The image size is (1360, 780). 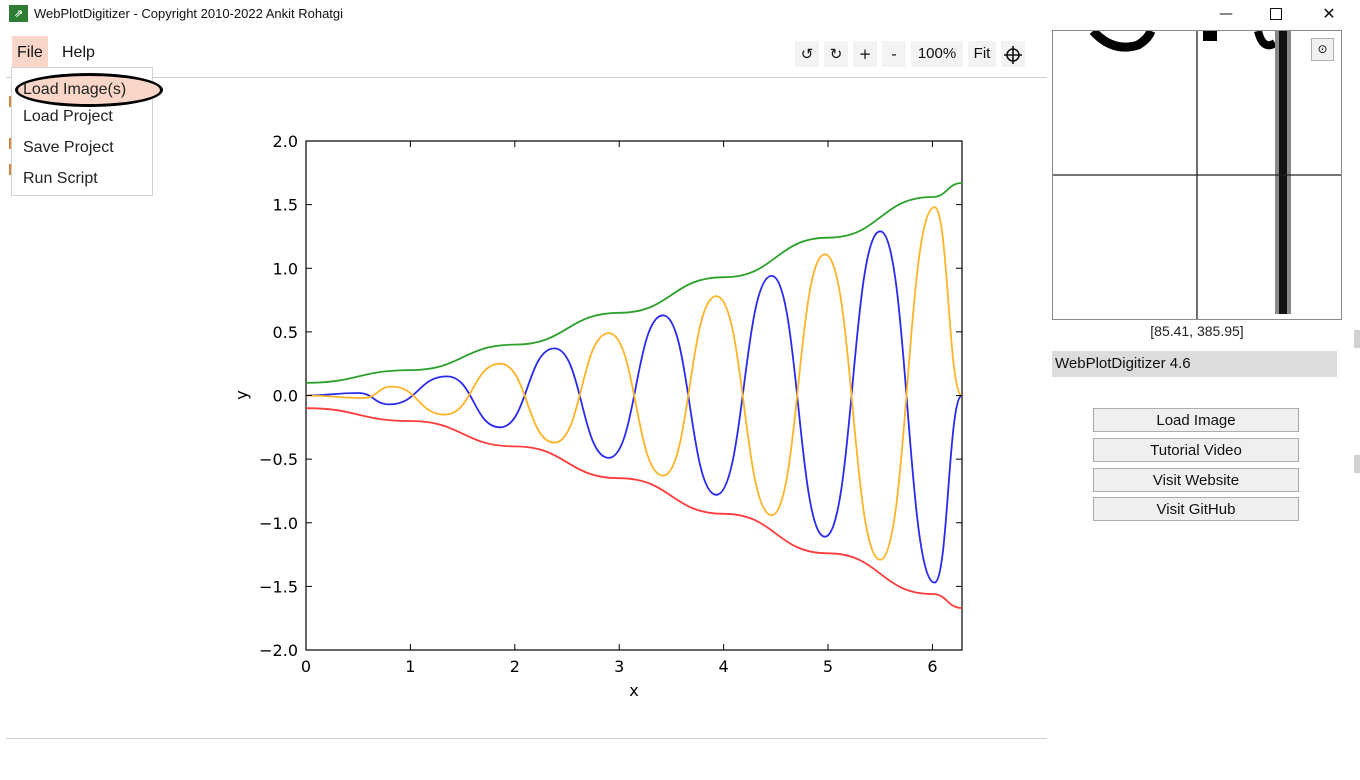 I want to click on cursor-coordinates: [85.41, 385.95], so click(x=1197, y=331).